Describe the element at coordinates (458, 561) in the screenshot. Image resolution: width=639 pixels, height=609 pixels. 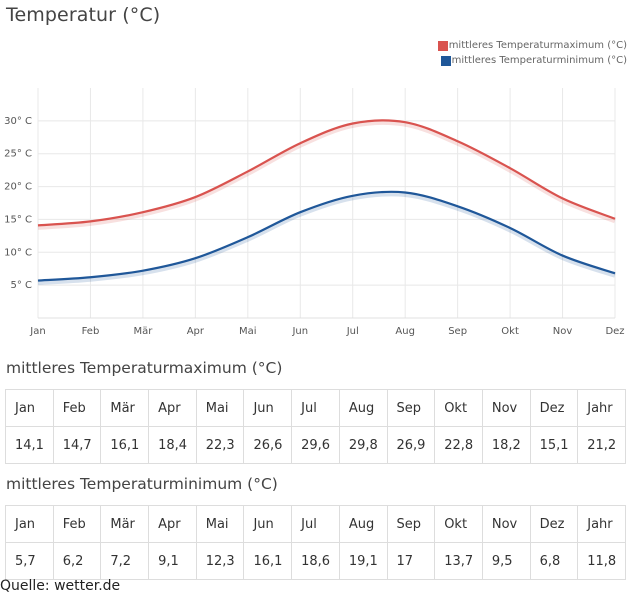
I see `table-cell: 13,7` at that location.